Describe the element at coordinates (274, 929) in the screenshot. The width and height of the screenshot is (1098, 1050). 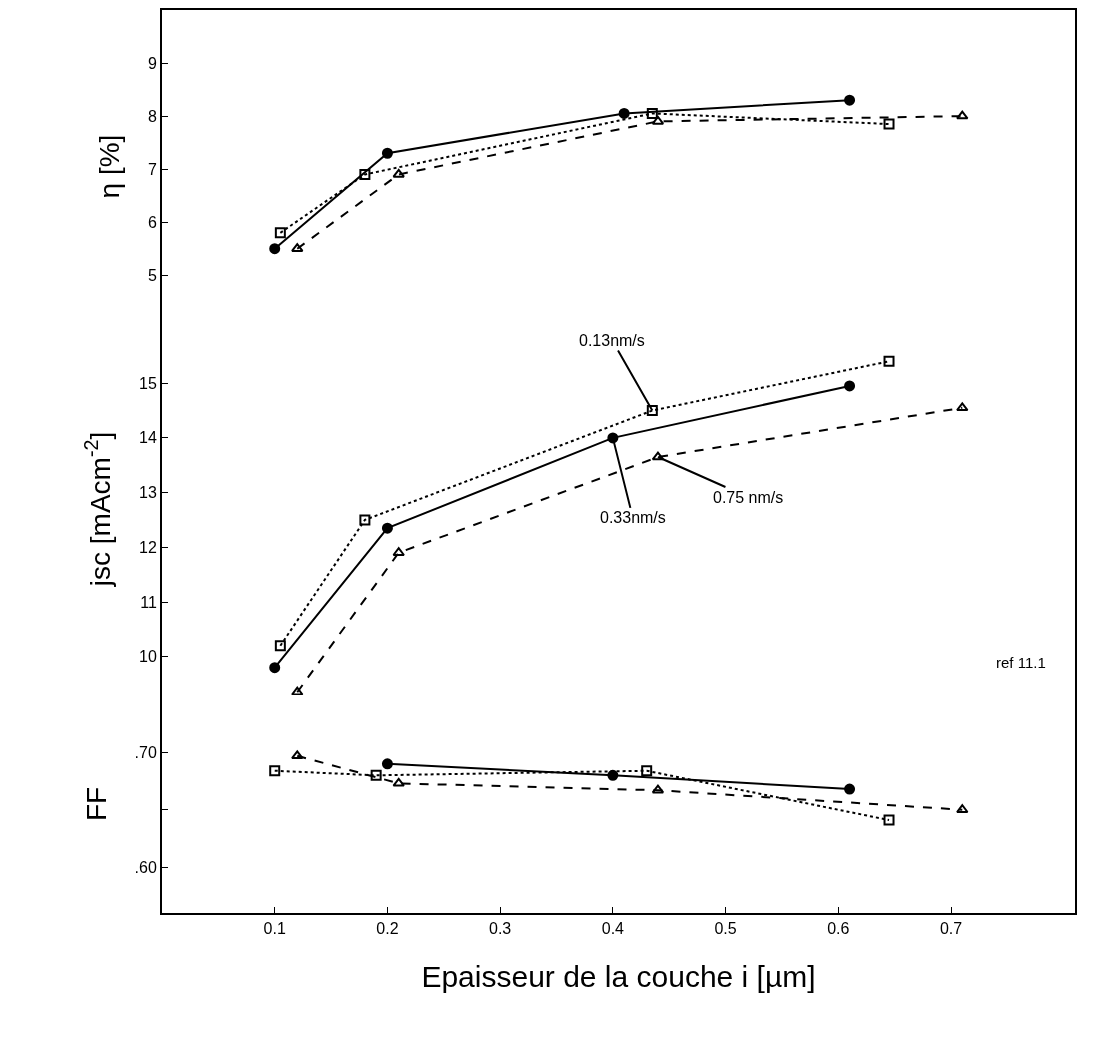
I see `x-tick-label: 0.1` at that location.